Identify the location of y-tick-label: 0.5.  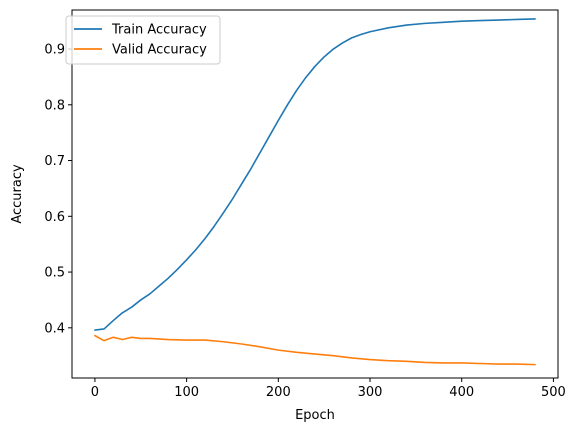
(54, 273).